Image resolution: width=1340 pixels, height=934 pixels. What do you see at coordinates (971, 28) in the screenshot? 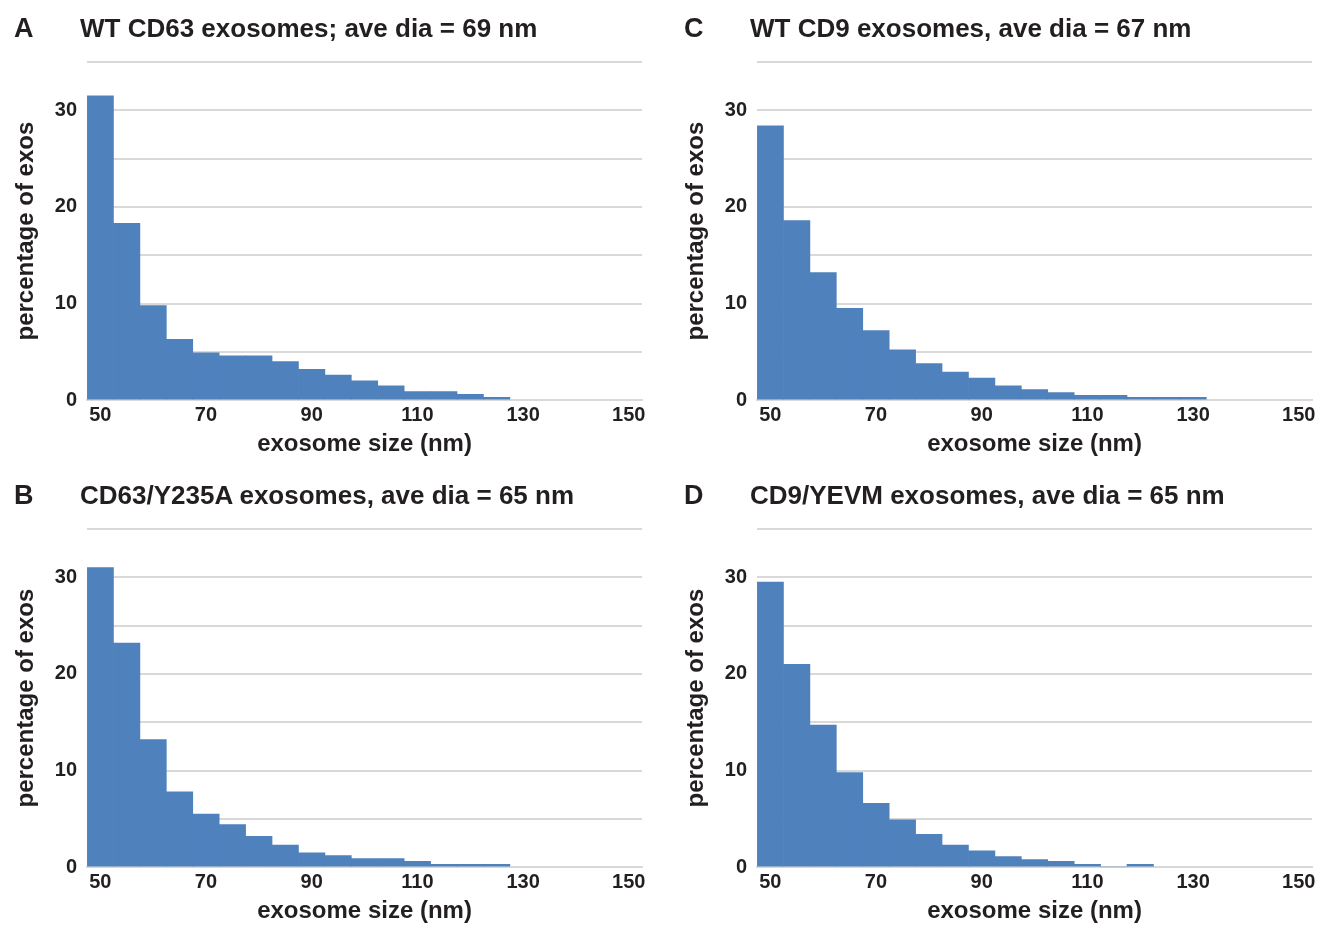
I see `chart-title: WT CD9 exosomes, ave dia = 67 nm` at bounding box center [971, 28].